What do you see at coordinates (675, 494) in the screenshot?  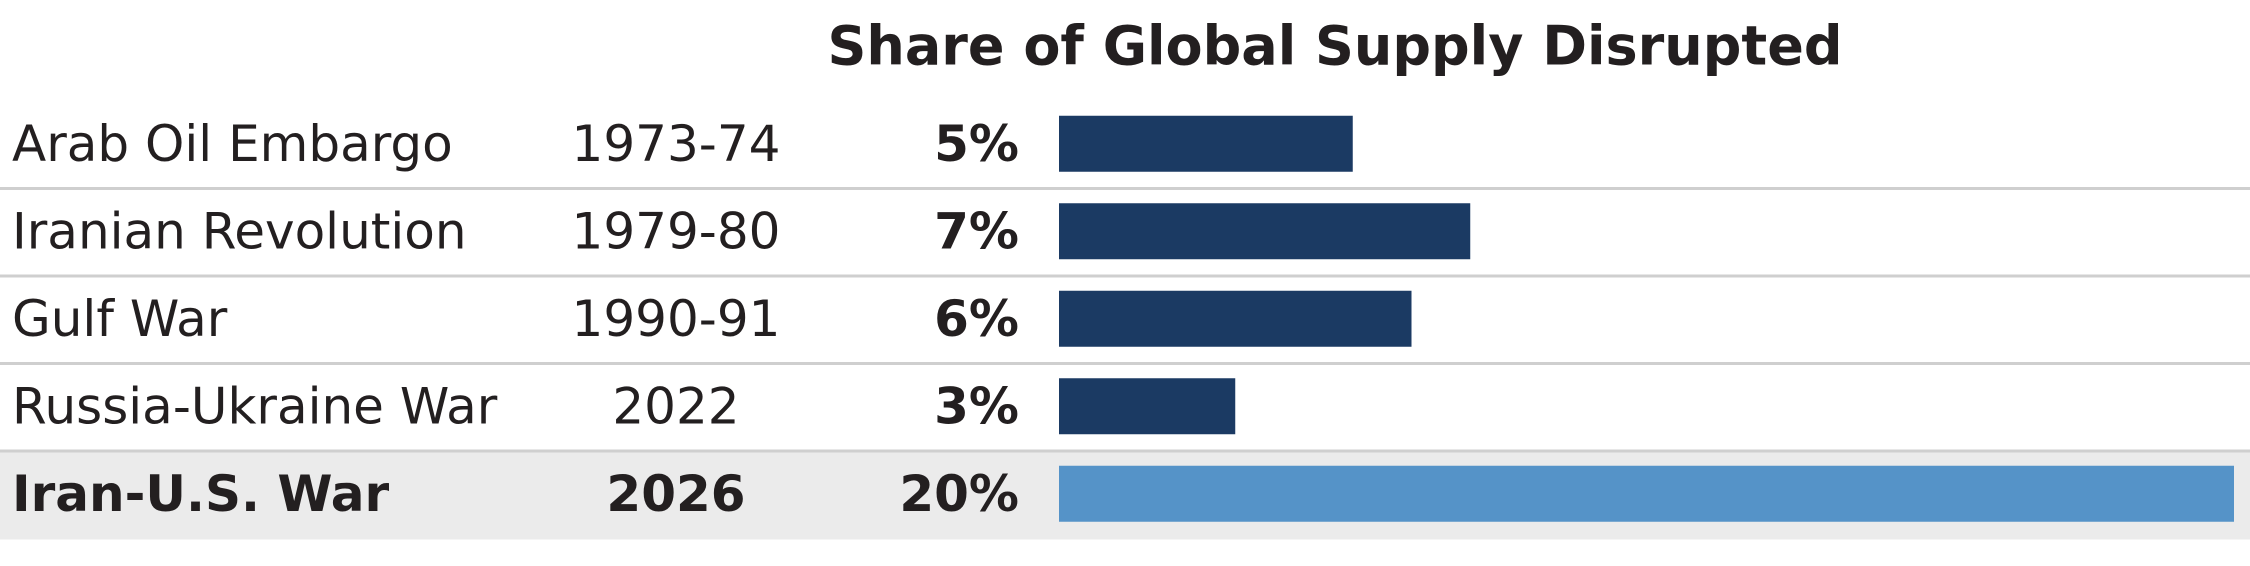 I see `period-label: 2026` at bounding box center [675, 494].